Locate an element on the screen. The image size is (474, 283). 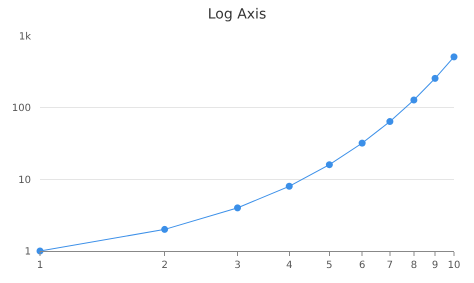
x-tick-label: 10 is located at coordinates (454, 265).